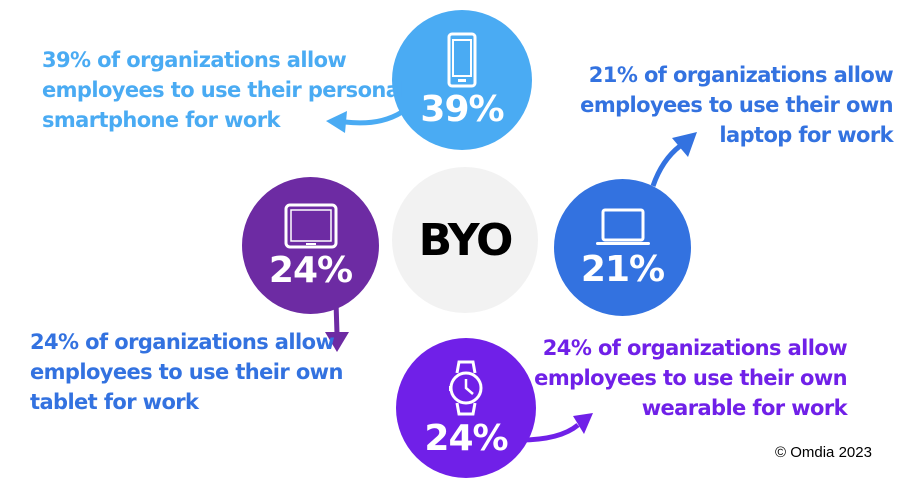 The width and height of the screenshot is (909, 485). I want to click on tablet-arrowhead-icon, so click(337, 342).